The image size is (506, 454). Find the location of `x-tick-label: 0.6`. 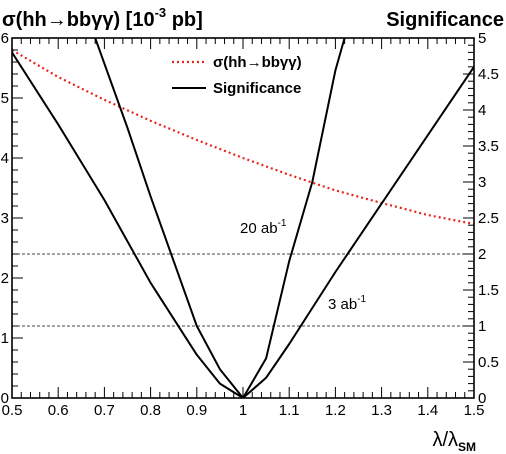

x-tick-label: 0.6 is located at coordinates (58, 410).